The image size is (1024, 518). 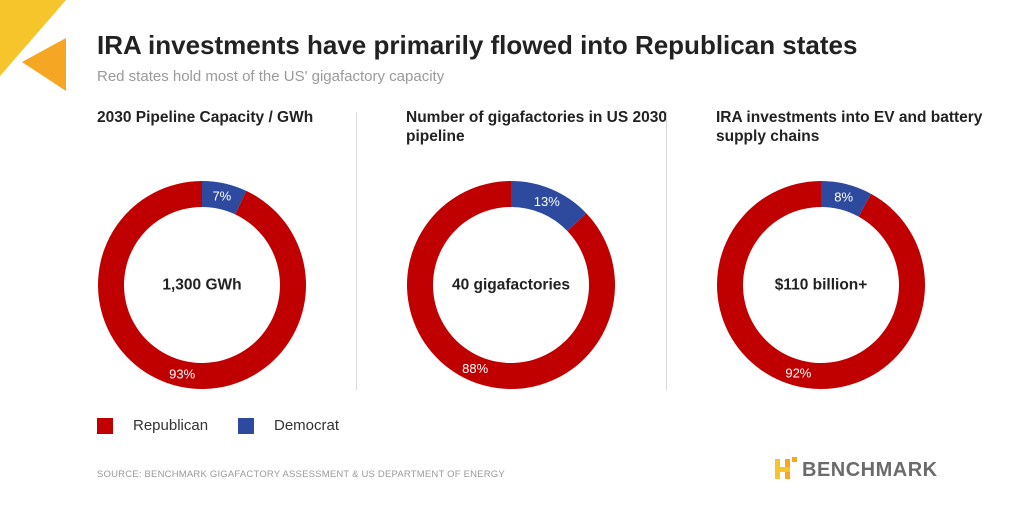 What do you see at coordinates (246, 426) in the screenshot?
I see `legend-swatch-democrat` at bounding box center [246, 426].